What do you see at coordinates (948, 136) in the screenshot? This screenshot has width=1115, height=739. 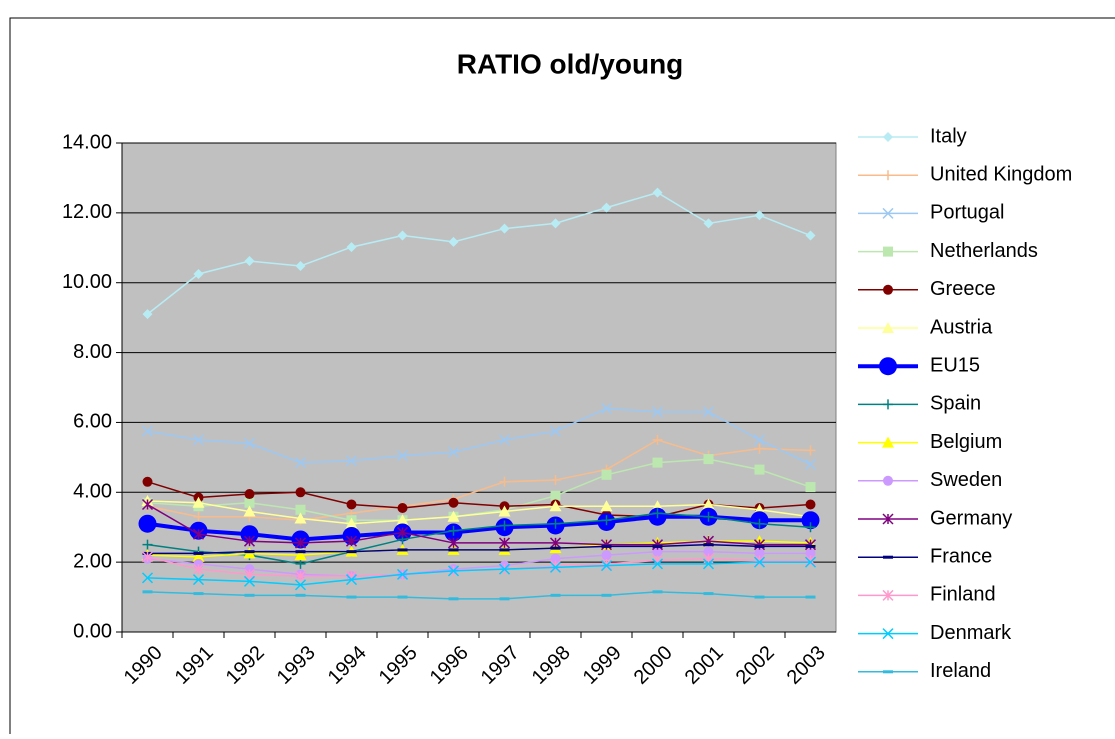 I see `legend-label: Italy` at bounding box center [948, 136].